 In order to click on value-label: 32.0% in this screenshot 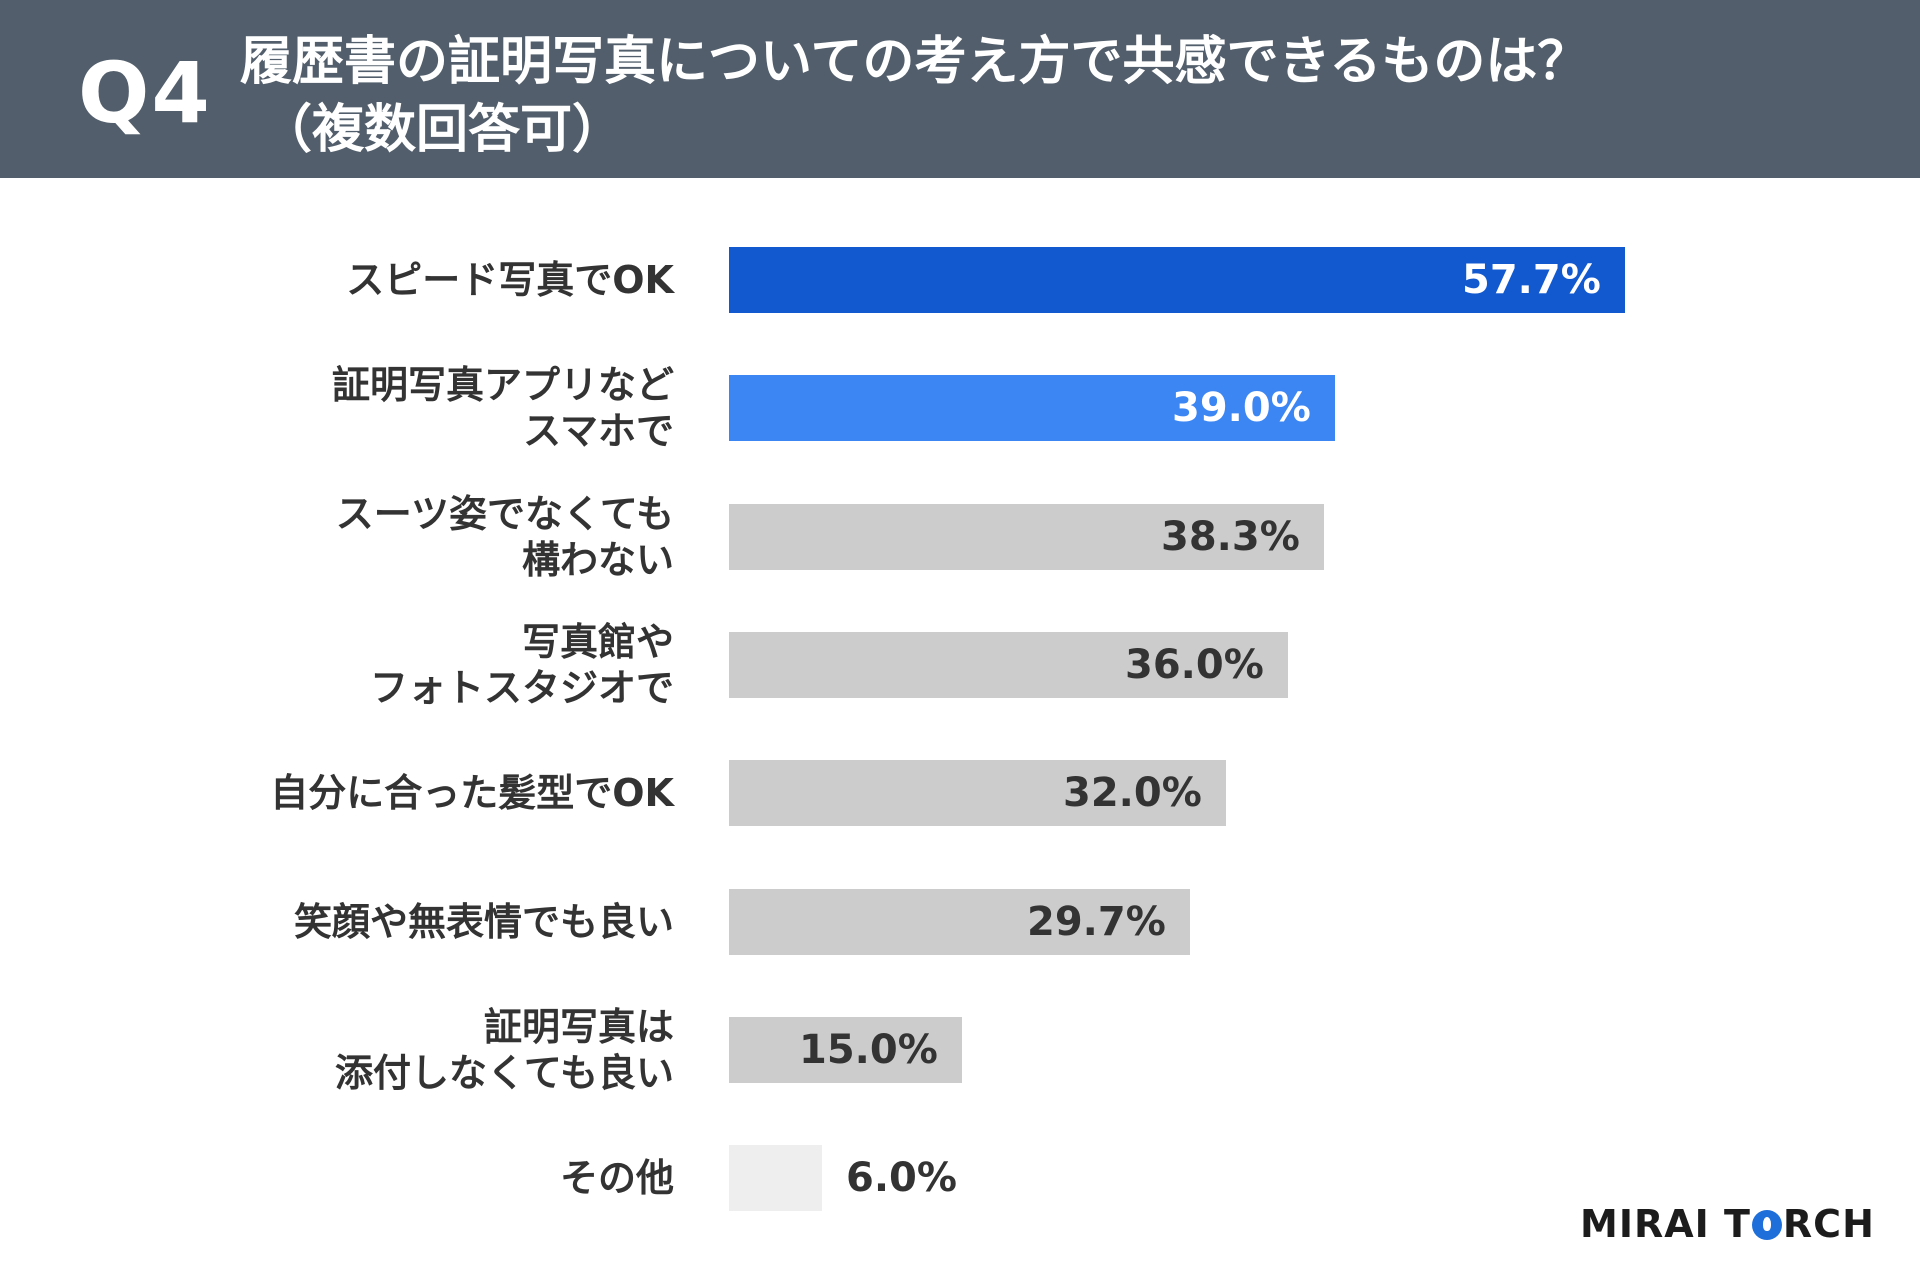, I will do `click(1132, 793)`.